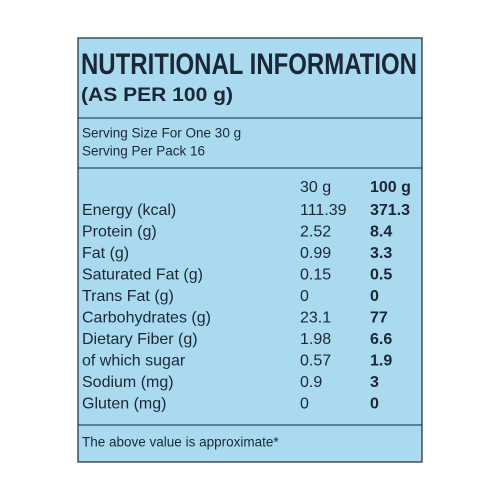 Image resolution: width=500 pixels, height=500 pixels. I want to click on row-value: 3.3, so click(381, 253).